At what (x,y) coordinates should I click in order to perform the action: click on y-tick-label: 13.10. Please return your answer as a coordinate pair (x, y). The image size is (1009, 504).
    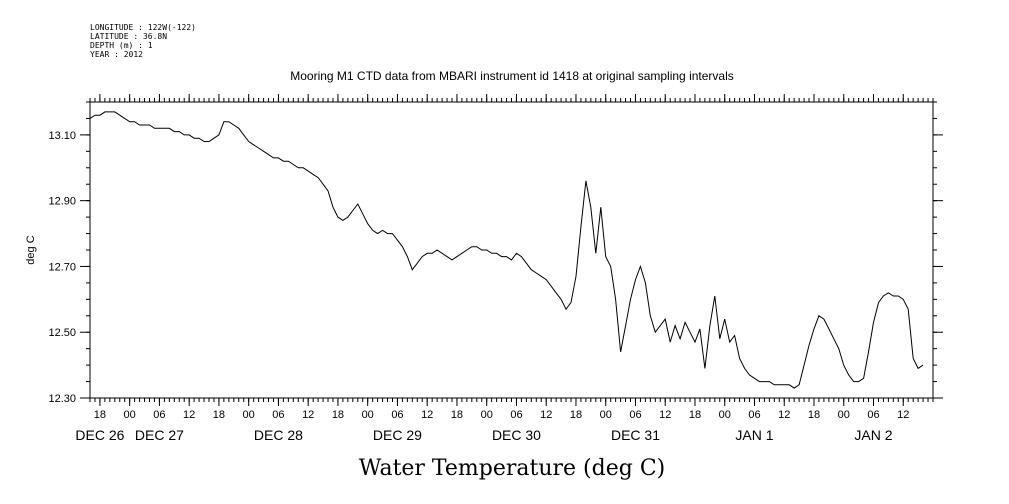
    Looking at the image, I should click on (62, 136).